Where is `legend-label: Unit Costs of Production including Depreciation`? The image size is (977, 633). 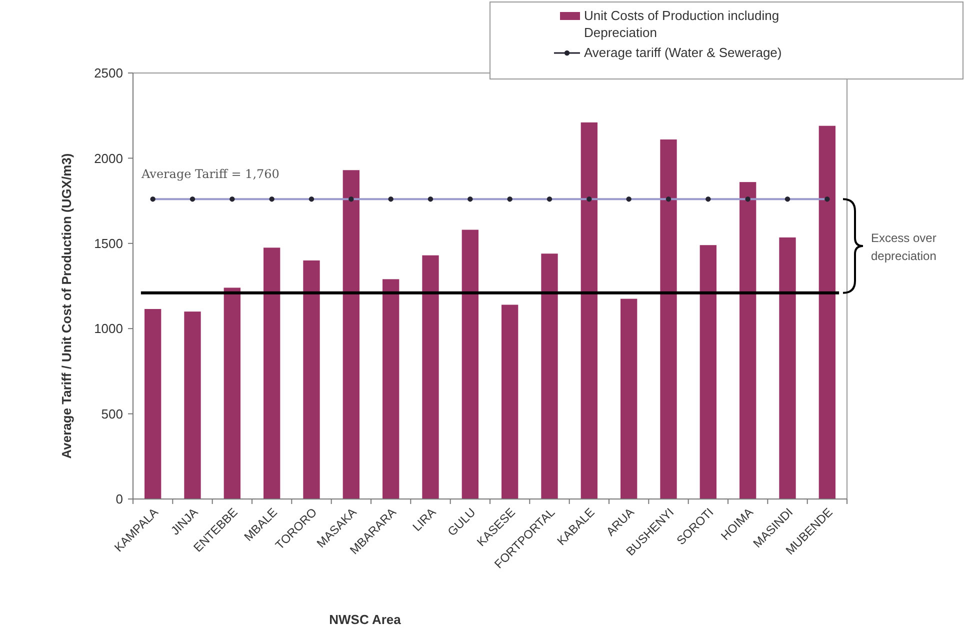
legend-label: Unit Costs of Production including Depreciation is located at coordinates (682, 24).